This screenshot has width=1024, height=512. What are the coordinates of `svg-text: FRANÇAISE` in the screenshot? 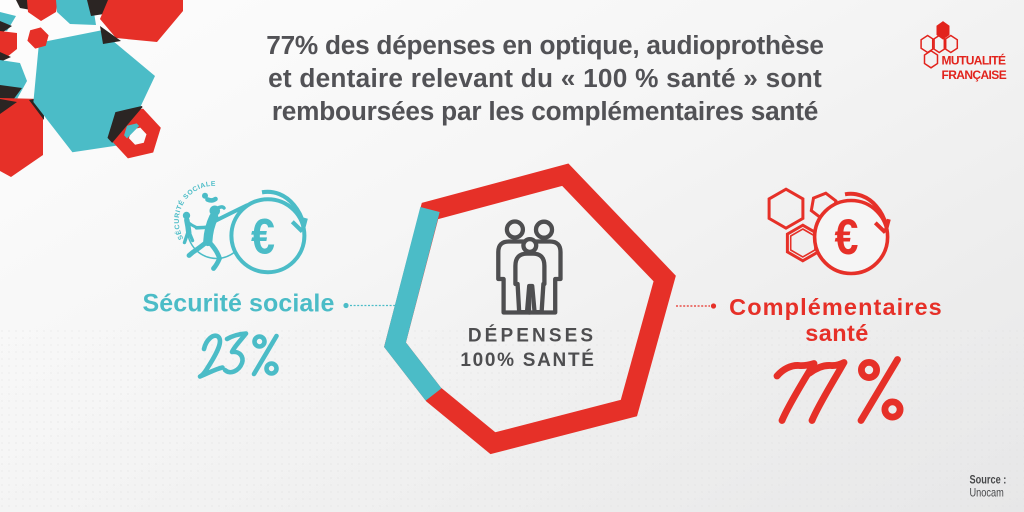 It's located at (974, 75).